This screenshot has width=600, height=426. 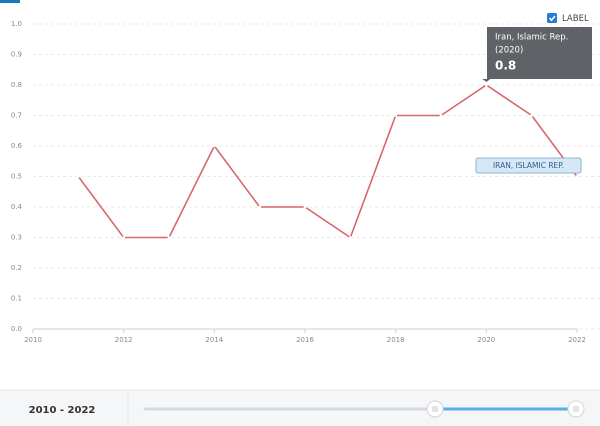 I want to click on x-tick-label: 2016, so click(x=305, y=340).